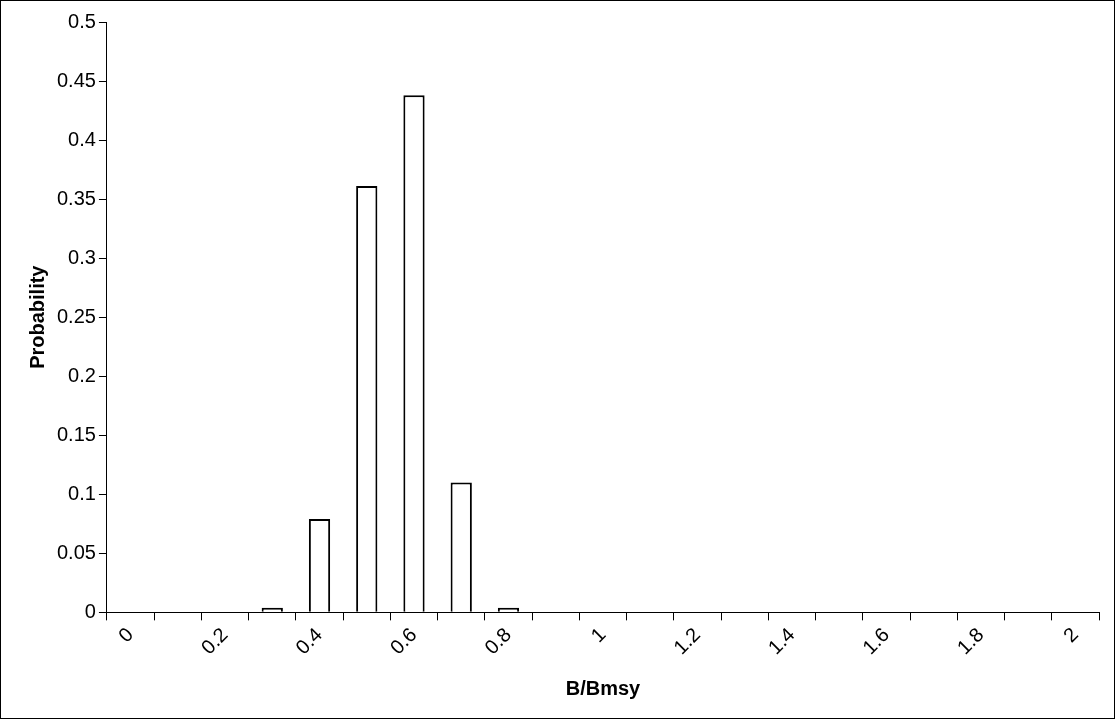 This screenshot has height=719, width=1115. Describe the element at coordinates (214, 641) in the screenshot. I see `x-tick-label: 0.2` at that location.